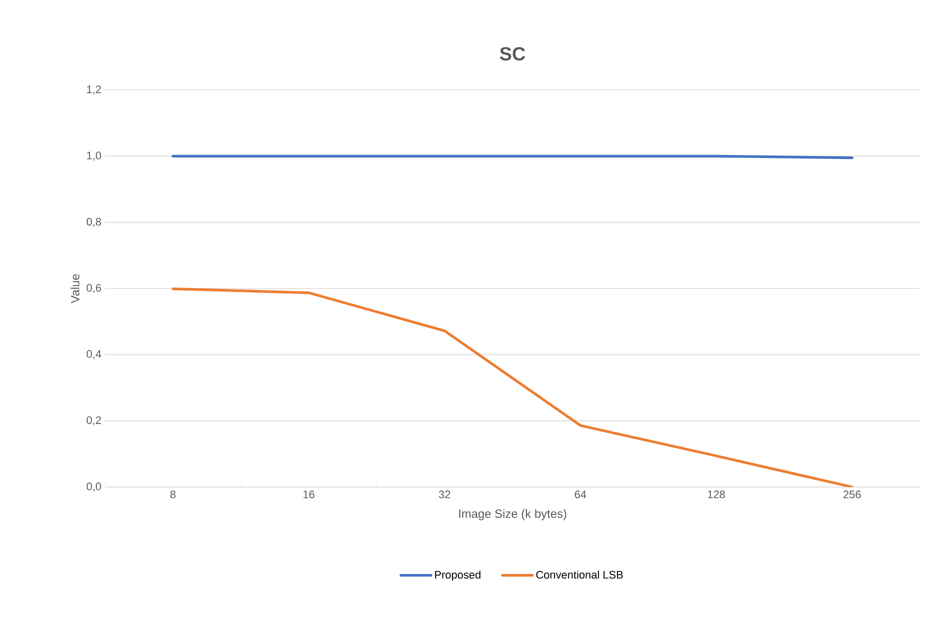  I want to click on y-tick-label: 1,2, so click(94, 90).